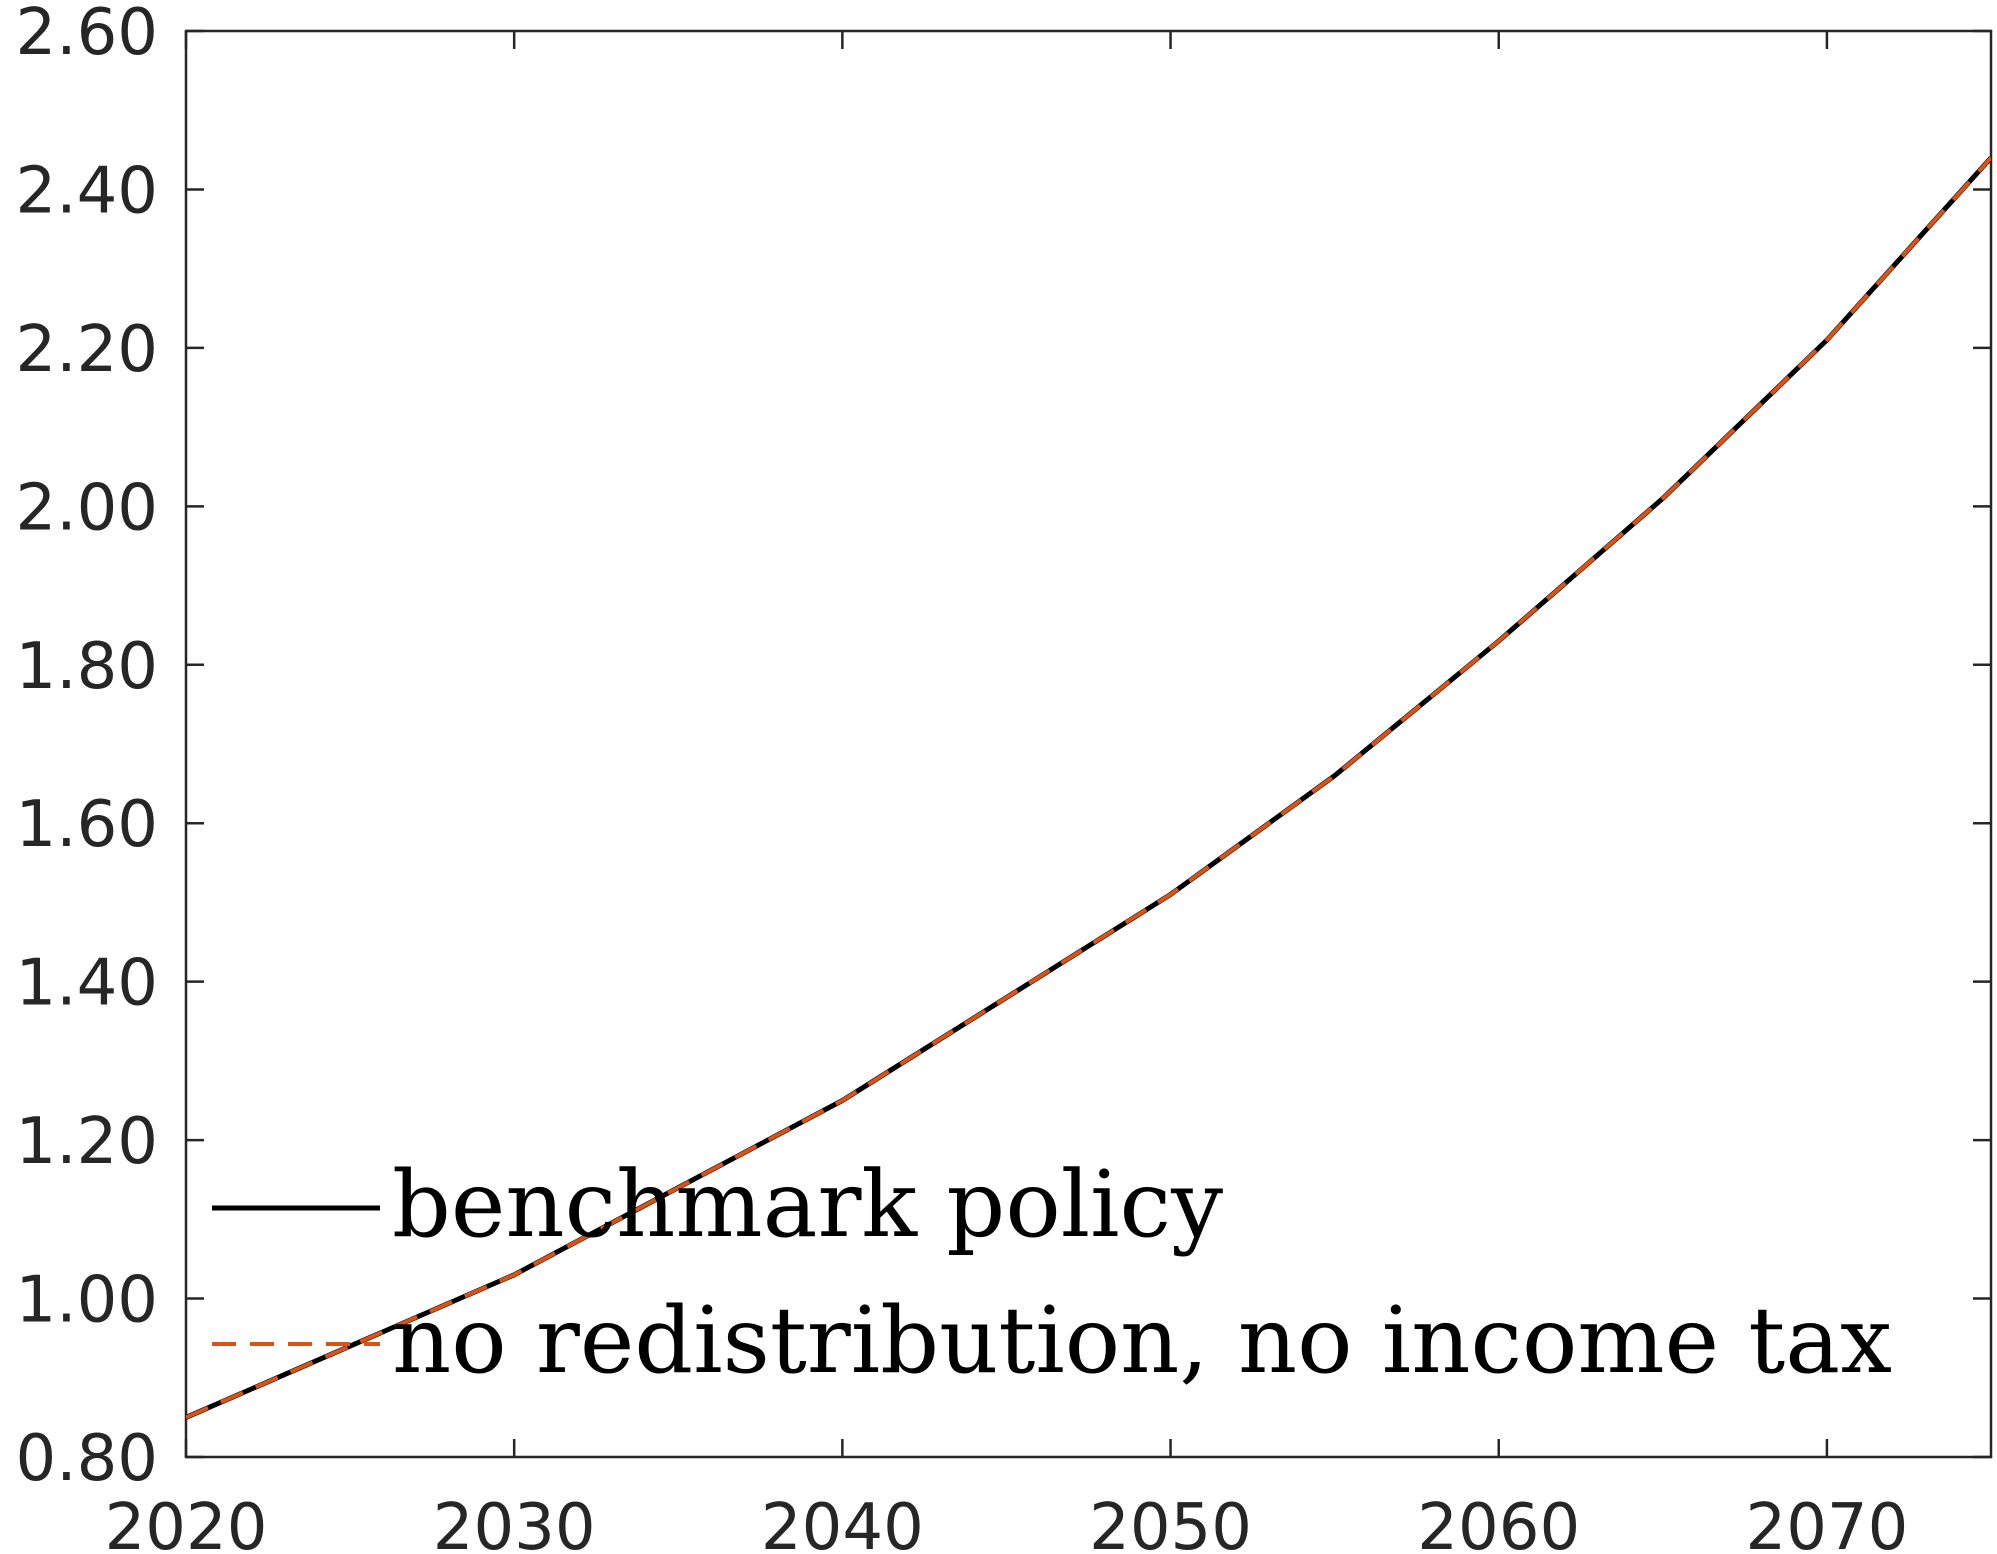 The image size is (1997, 1554). Describe the element at coordinates (1170, 1522) in the screenshot. I see `x-tick-label: 2050` at that location.